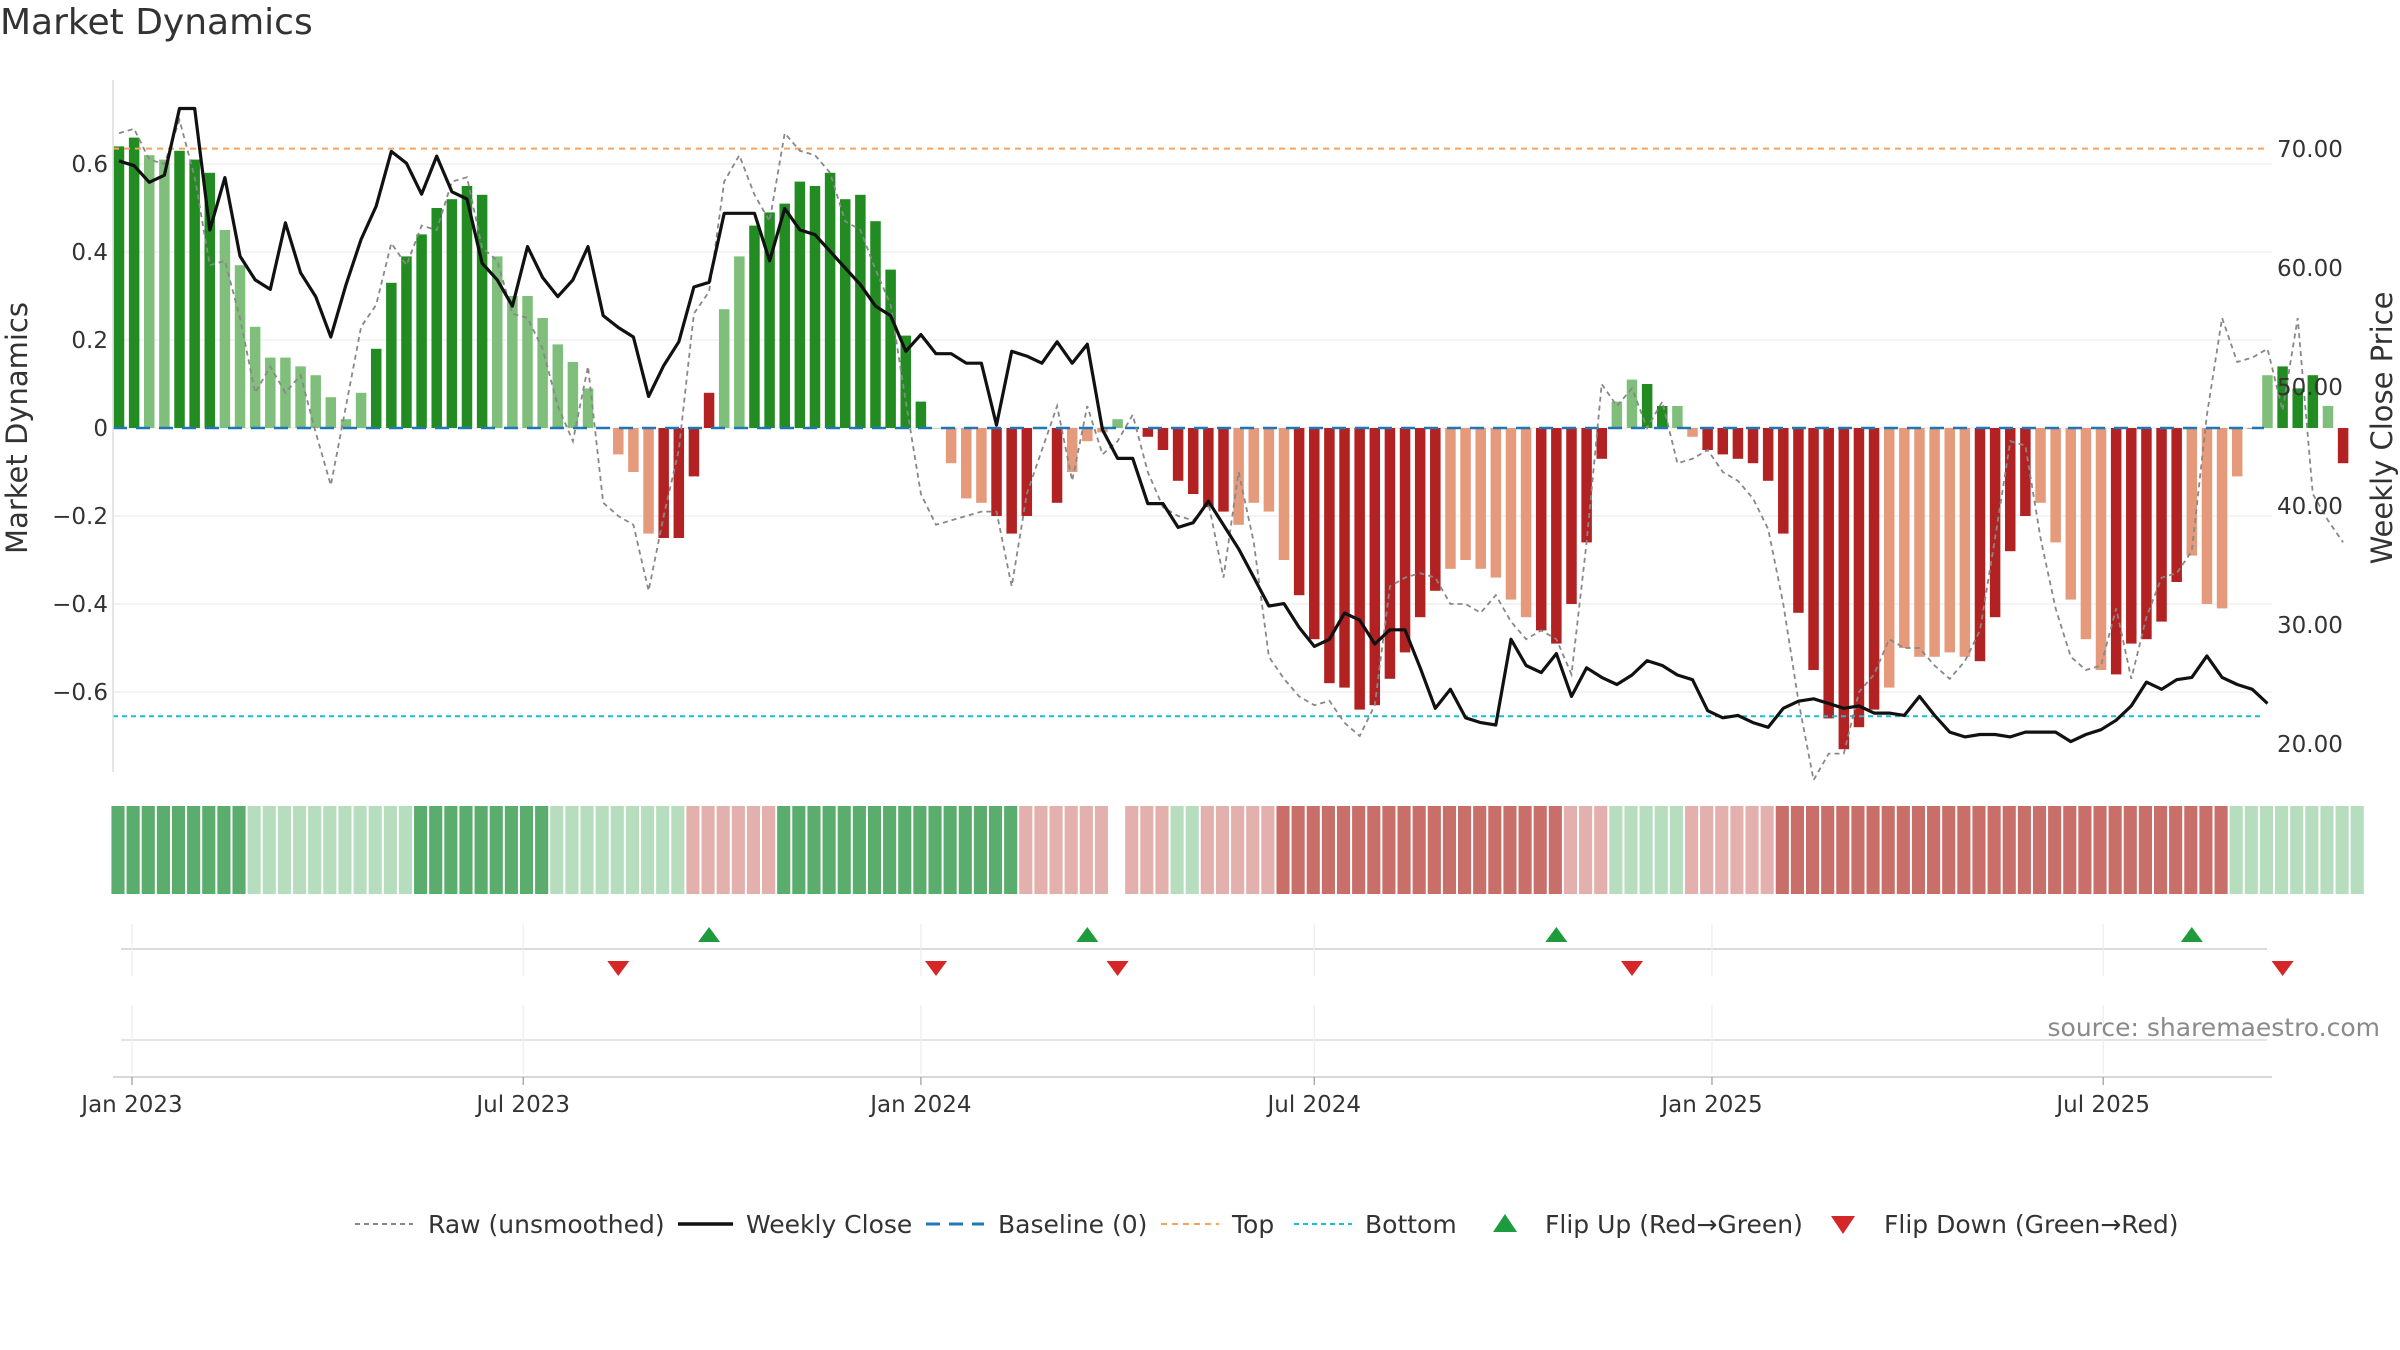  I want to click on flip-markers-panel, so click(1207, 950).